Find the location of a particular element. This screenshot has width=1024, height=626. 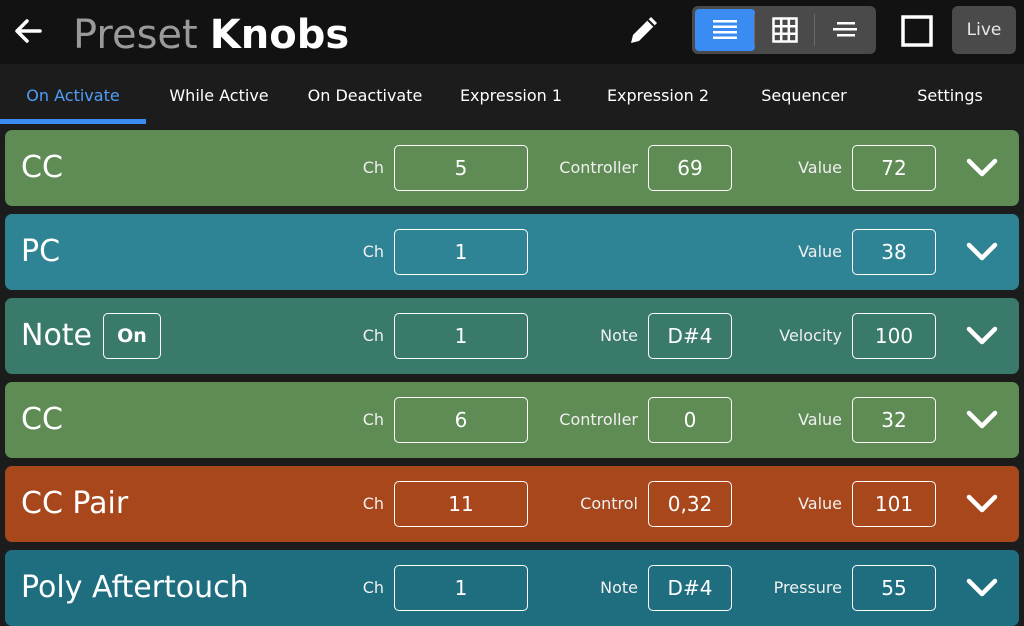

note-on-toggle: On is located at coordinates (132, 336).